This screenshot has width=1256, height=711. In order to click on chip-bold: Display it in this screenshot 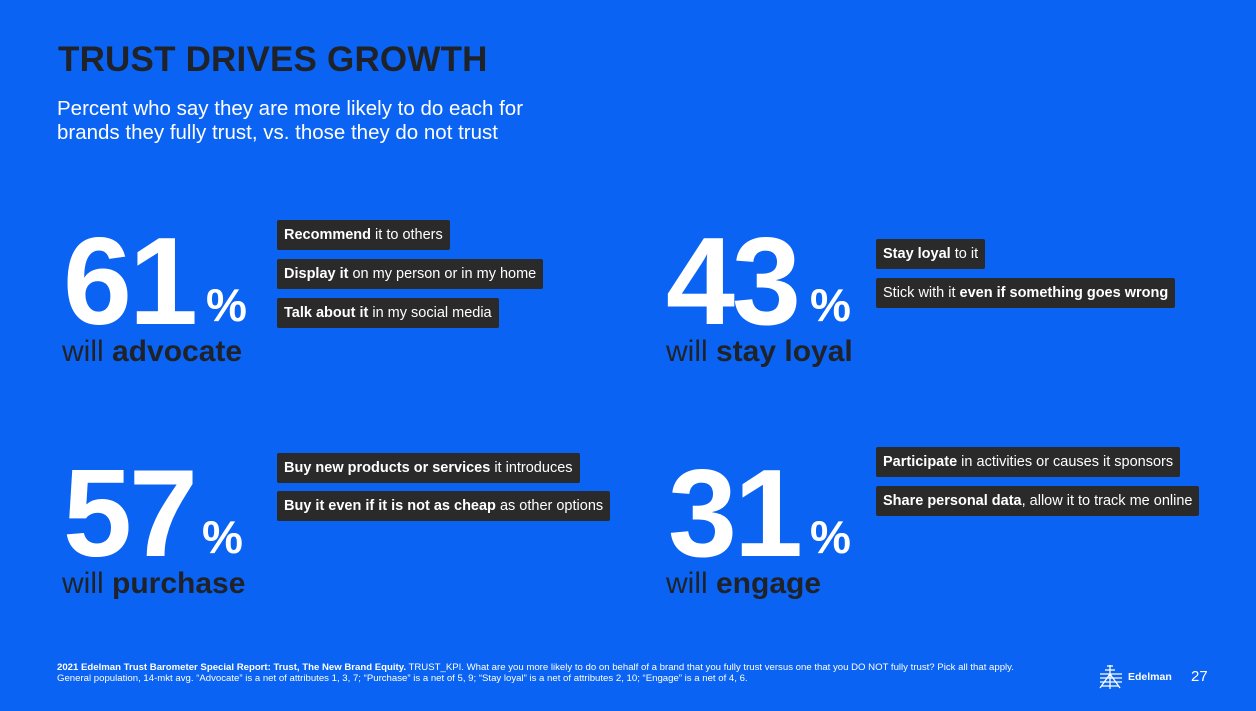, I will do `click(316, 274)`.